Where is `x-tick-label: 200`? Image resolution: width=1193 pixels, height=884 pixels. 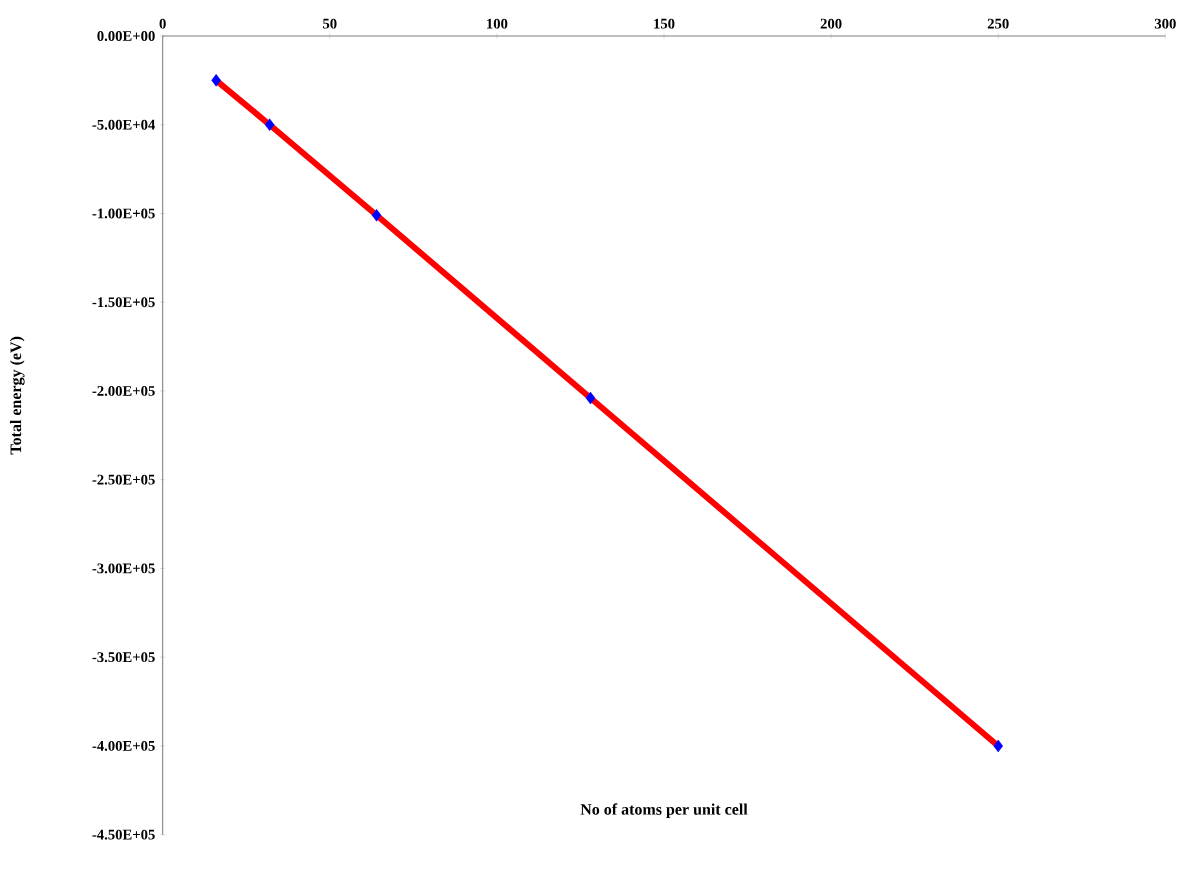 x-tick-label: 200 is located at coordinates (831, 23).